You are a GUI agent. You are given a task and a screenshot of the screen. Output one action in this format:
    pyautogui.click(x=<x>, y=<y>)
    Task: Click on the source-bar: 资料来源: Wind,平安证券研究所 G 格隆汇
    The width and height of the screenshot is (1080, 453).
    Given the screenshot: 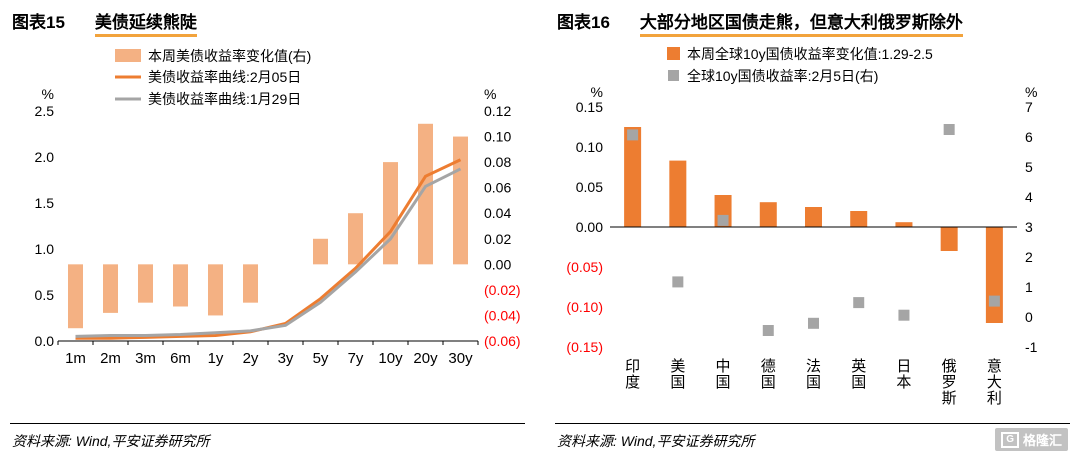 What is the action you would take?
    pyautogui.click(x=812, y=438)
    